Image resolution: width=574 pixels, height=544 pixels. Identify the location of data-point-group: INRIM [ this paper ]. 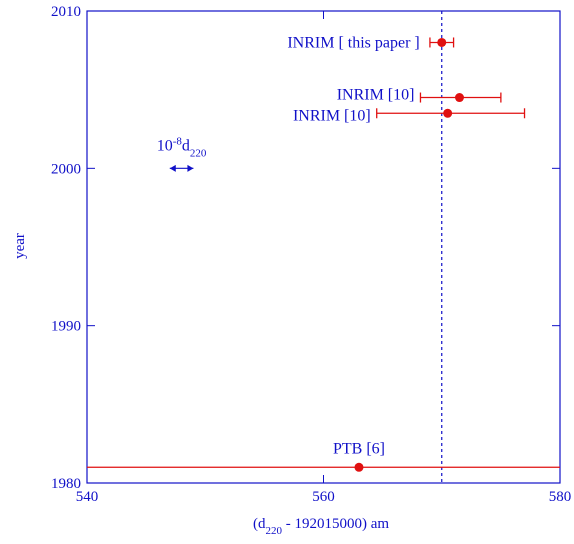
(371, 42).